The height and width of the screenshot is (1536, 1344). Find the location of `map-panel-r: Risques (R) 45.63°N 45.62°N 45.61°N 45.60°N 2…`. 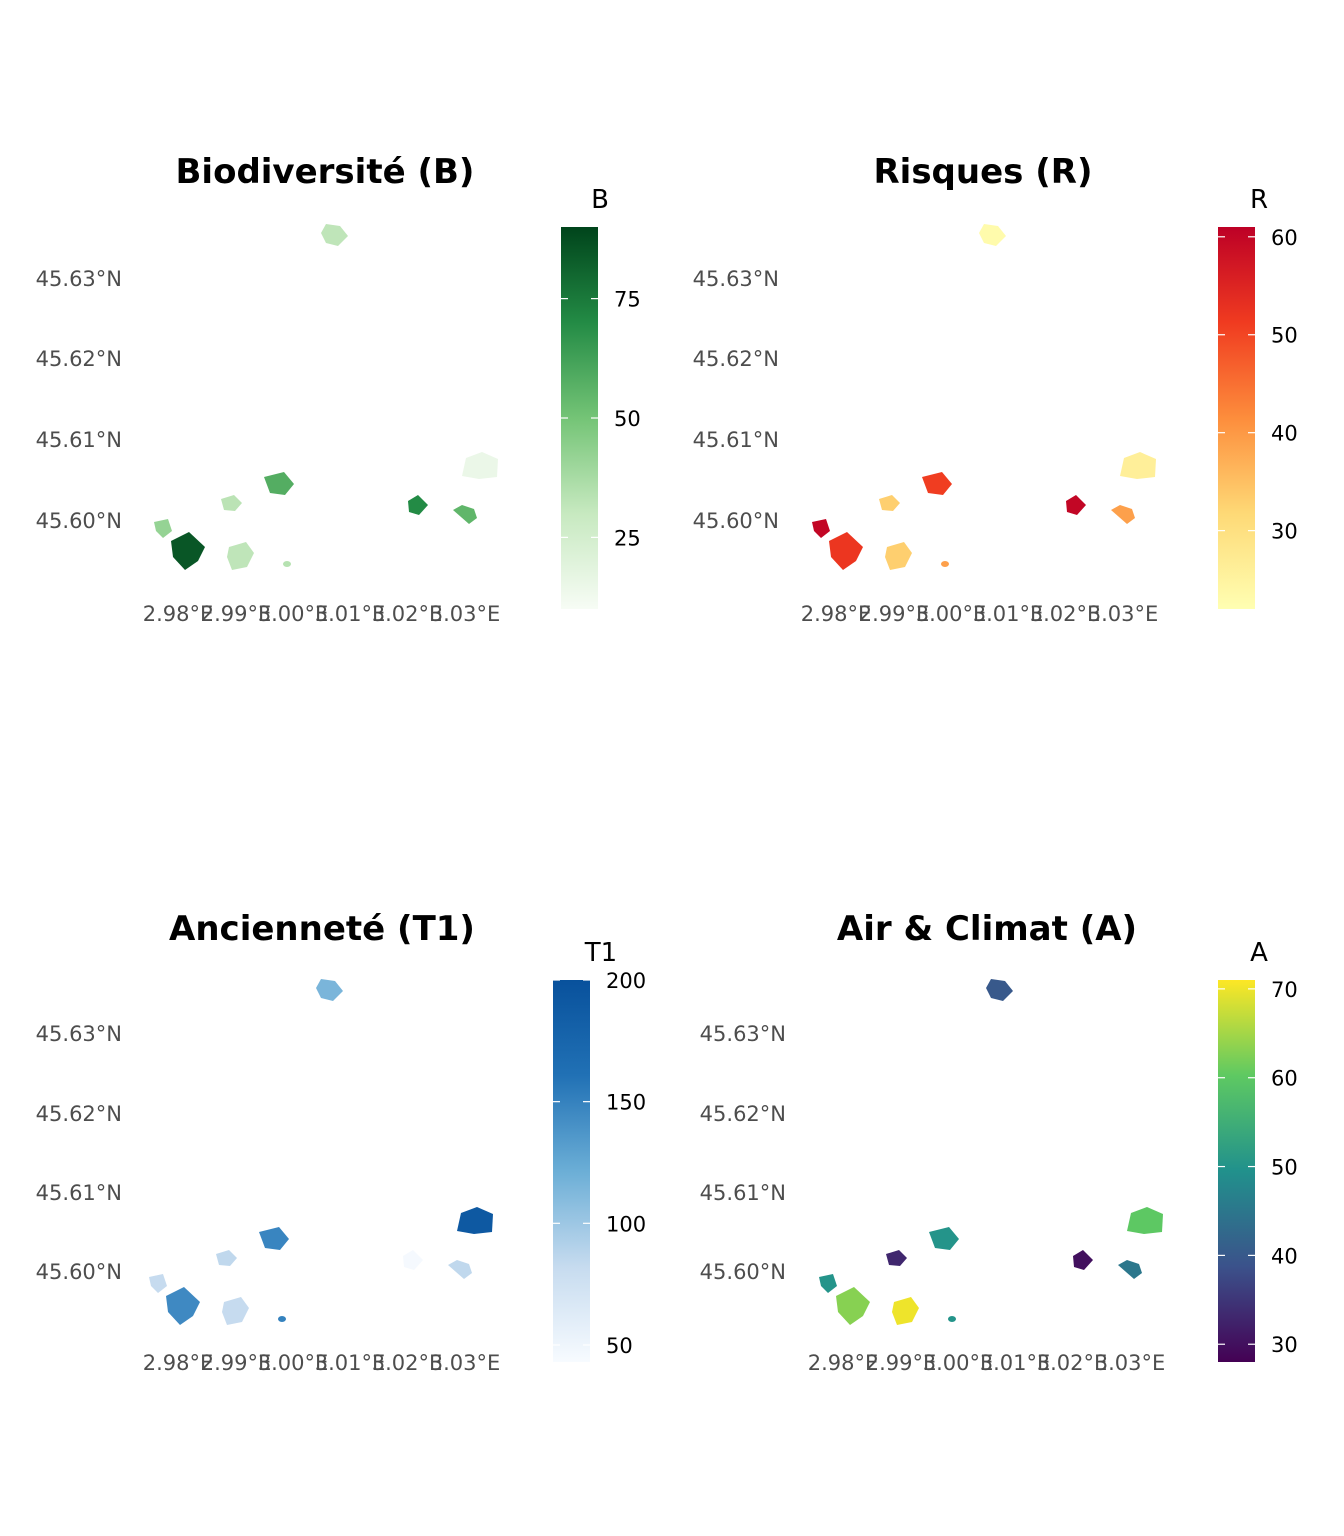

map-panel-r: Risques (R) 45.63°N 45.62°N 45.61°N 45.60°N 2… is located at coordinates (995, 389).